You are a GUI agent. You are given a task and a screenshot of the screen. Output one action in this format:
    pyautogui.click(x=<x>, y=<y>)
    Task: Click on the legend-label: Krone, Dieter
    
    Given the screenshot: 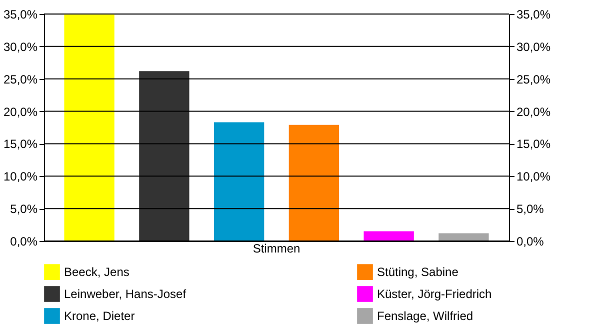 What is the action you would take?
    pyautogui.click(x=99, y=316)
    